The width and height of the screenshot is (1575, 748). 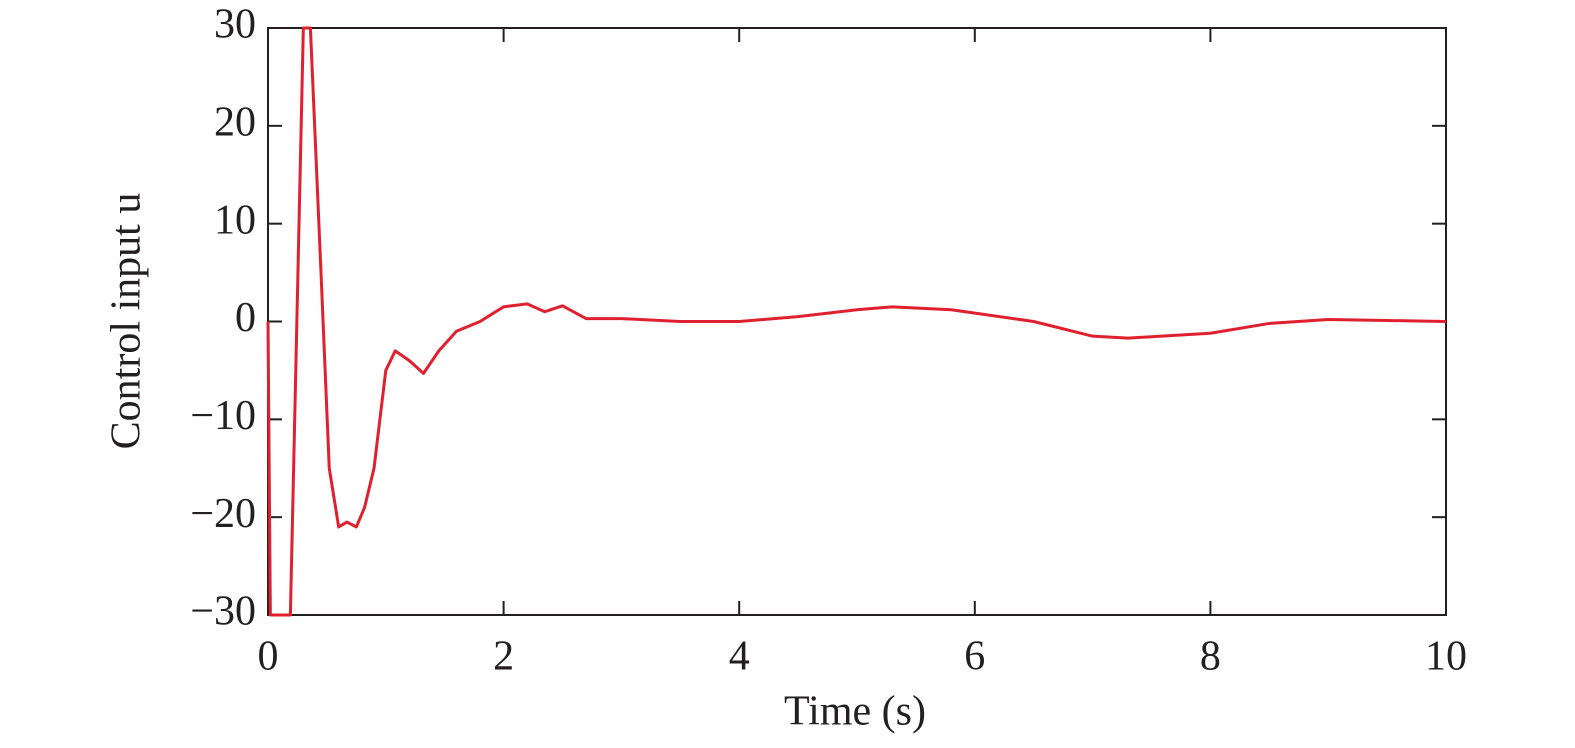 What do you see at coordinates (223, 612) in the screenshot?
I see `y-tick-label: −30` at bounding box center [223, 612].